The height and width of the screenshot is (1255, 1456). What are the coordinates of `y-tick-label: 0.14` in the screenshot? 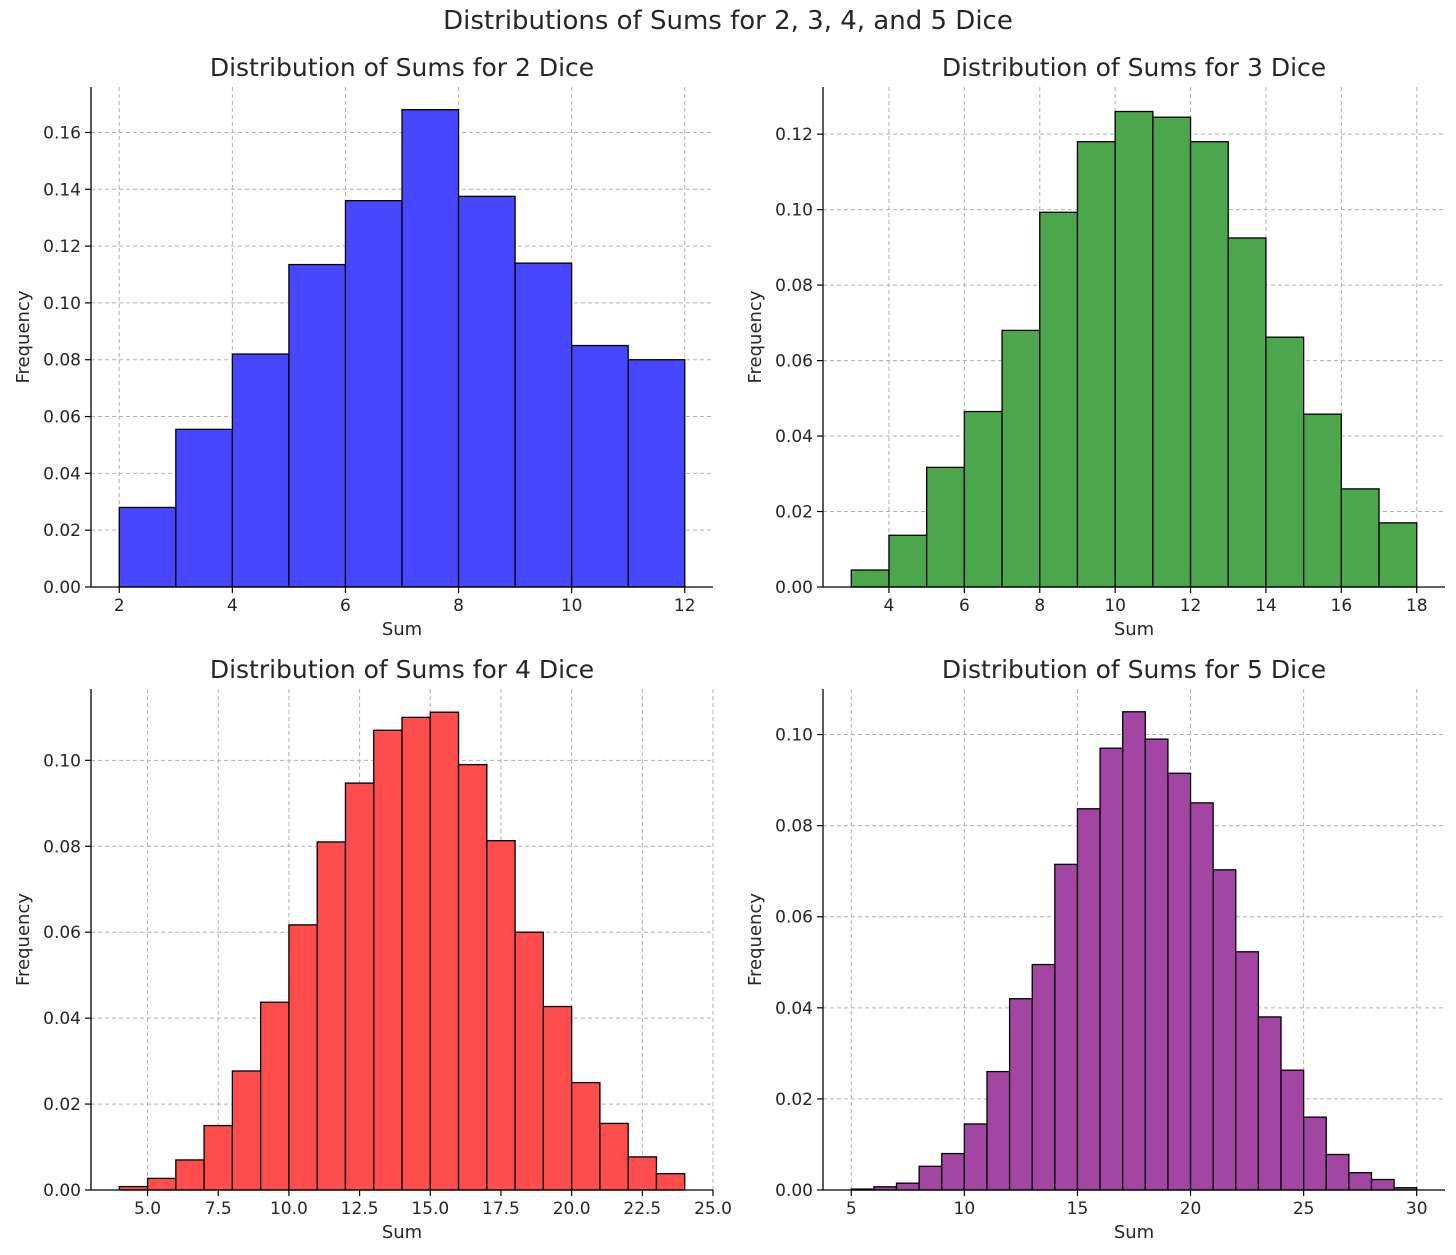 It's located at (62, 190).